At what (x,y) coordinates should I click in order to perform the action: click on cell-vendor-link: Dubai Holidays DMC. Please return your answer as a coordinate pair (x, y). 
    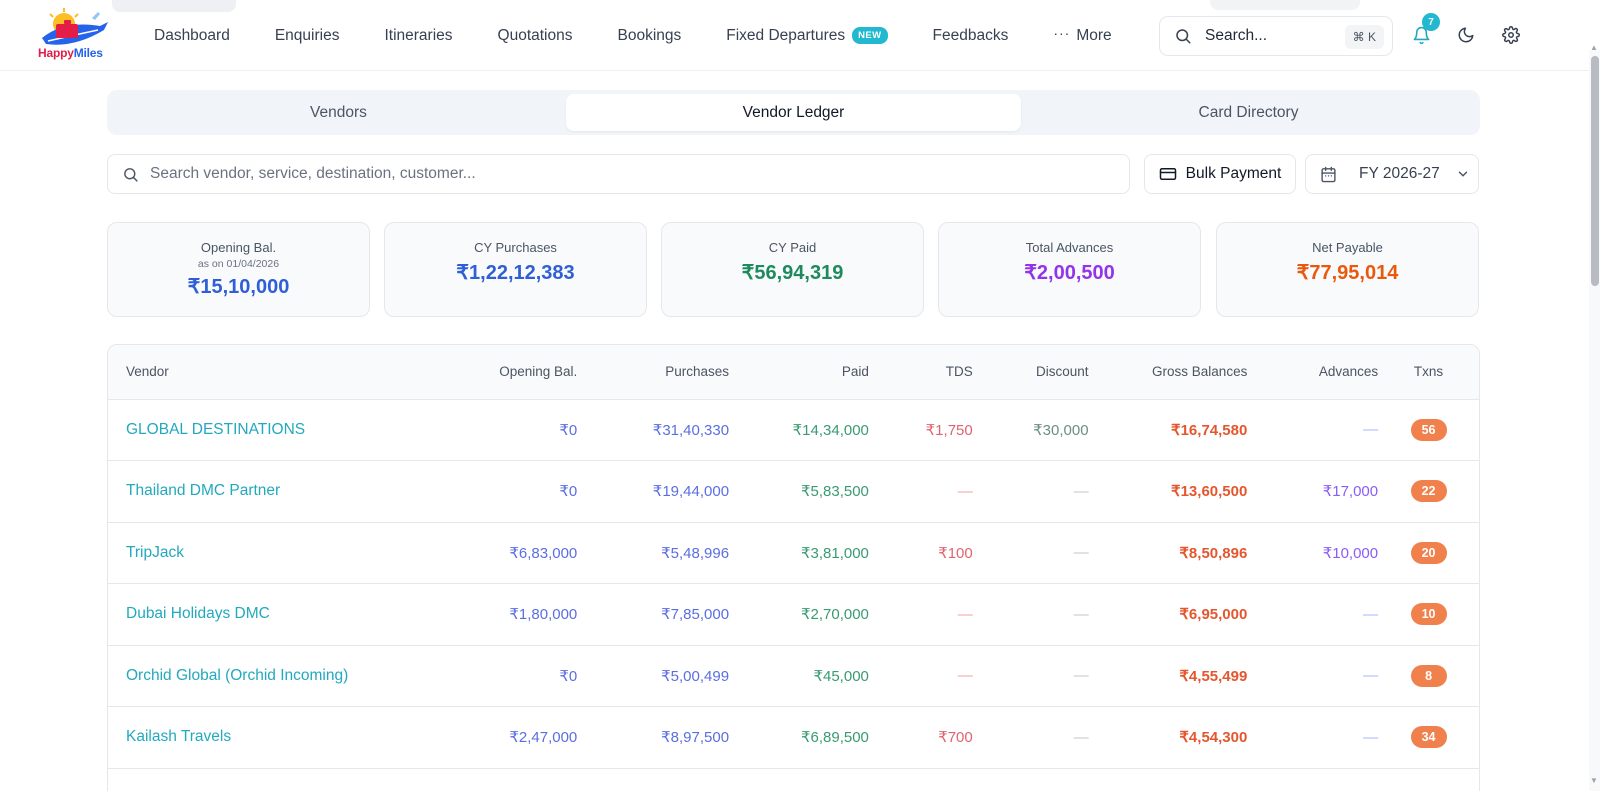
    Looking at the image, I should click on (198, 614).